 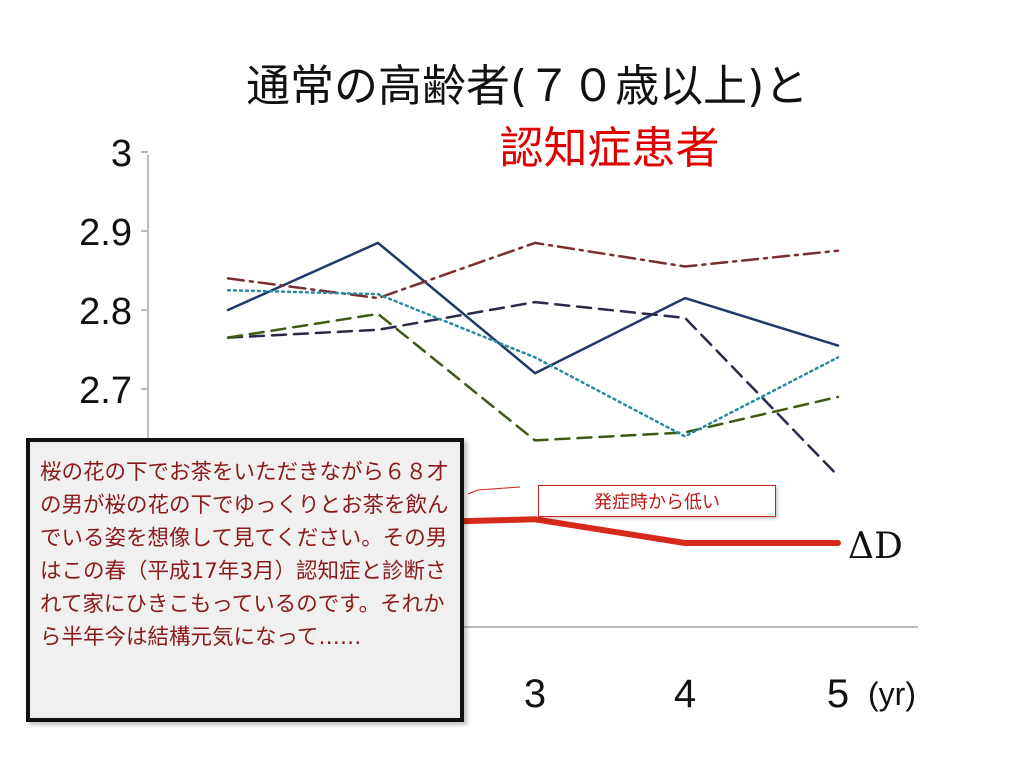 What do you see at coordinates (527, 86) in the screenshot?
I see `chart-title-line1: 通常の高齢者(７０歳以上)と` at bounding box center [527, 86].